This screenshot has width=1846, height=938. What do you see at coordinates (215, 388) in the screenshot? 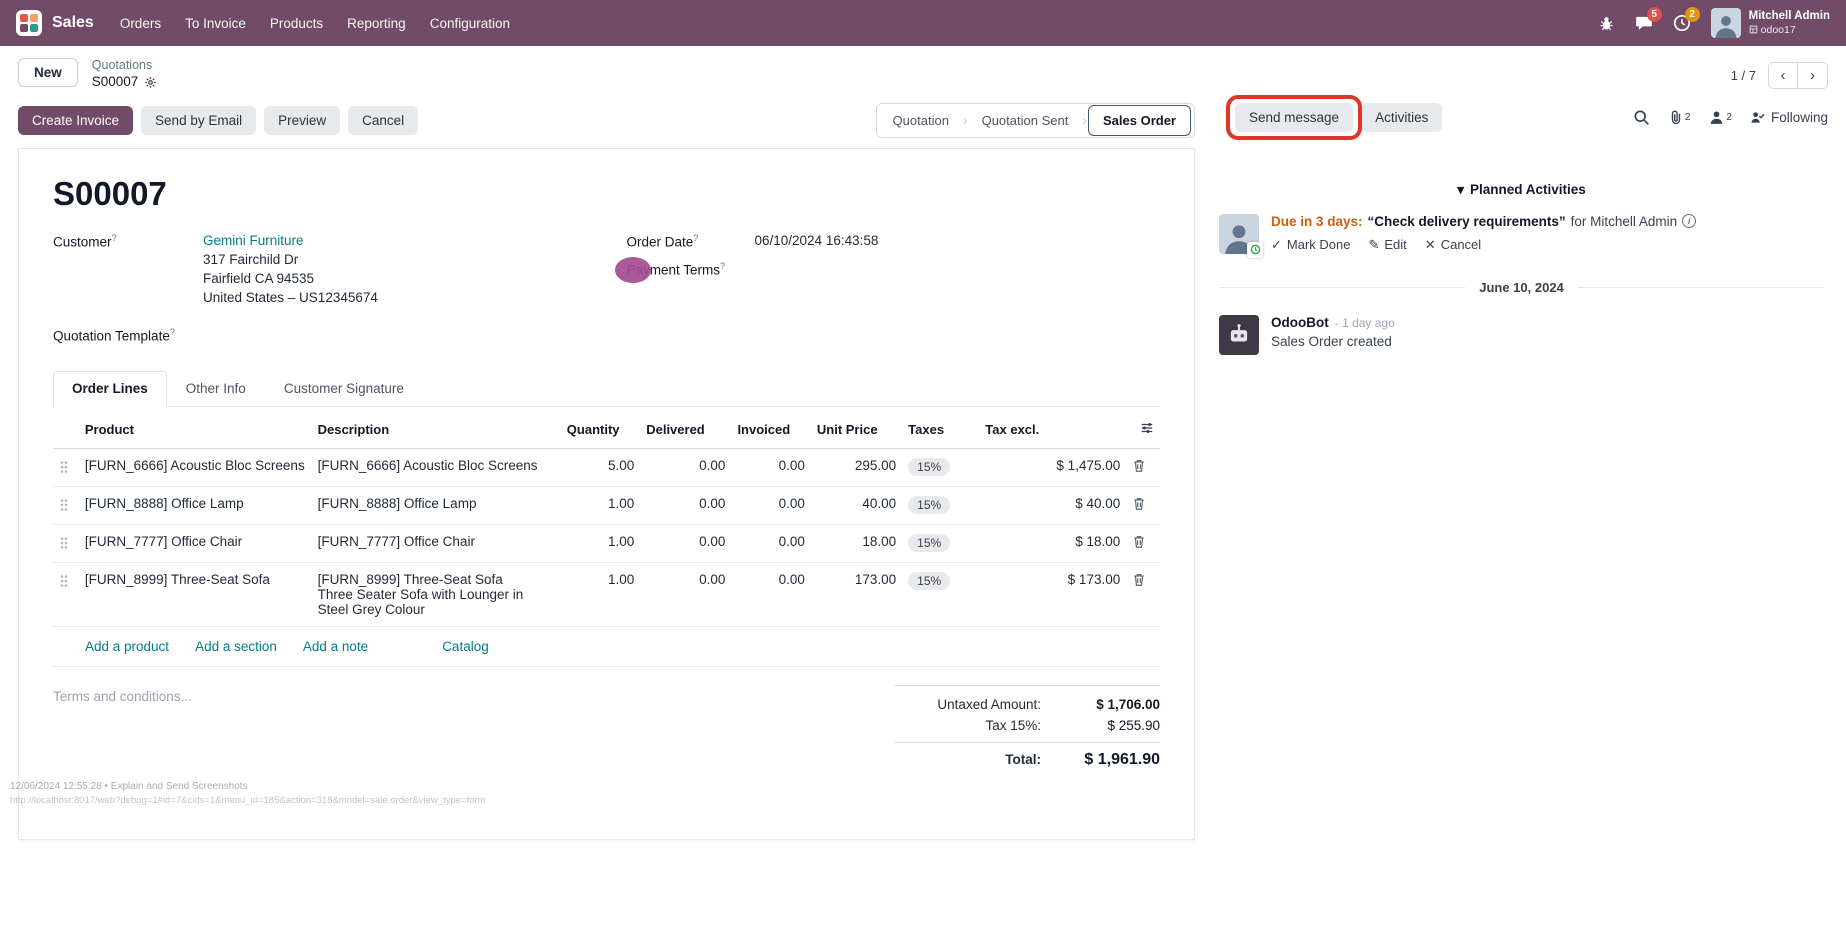
I see `tab-other-info: Other Info` at bounding box center [215, 388].